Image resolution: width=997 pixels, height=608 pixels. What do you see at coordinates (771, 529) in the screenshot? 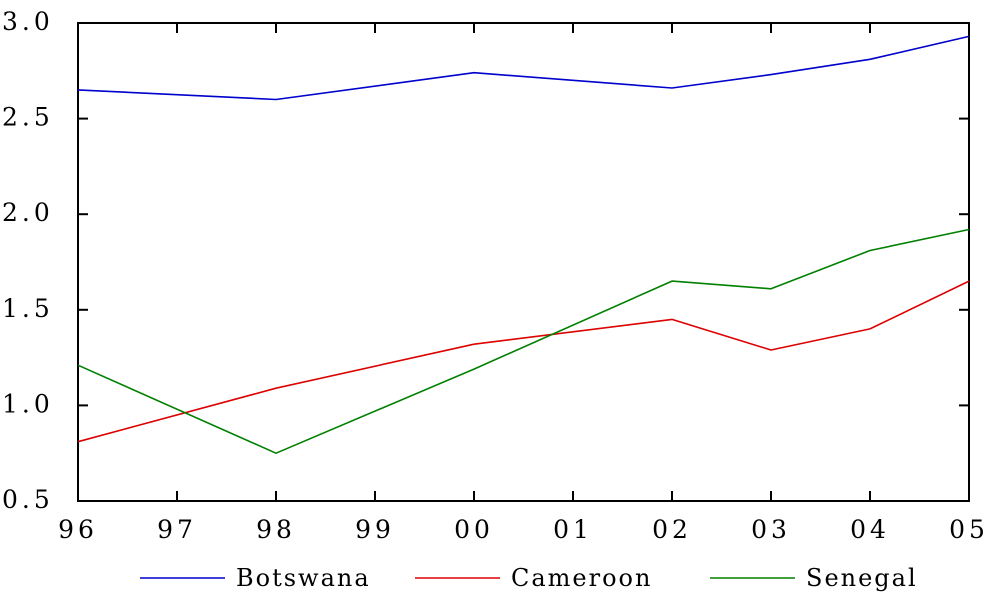
I see `x-tick-label: 03` at bounding box center [771, 529].